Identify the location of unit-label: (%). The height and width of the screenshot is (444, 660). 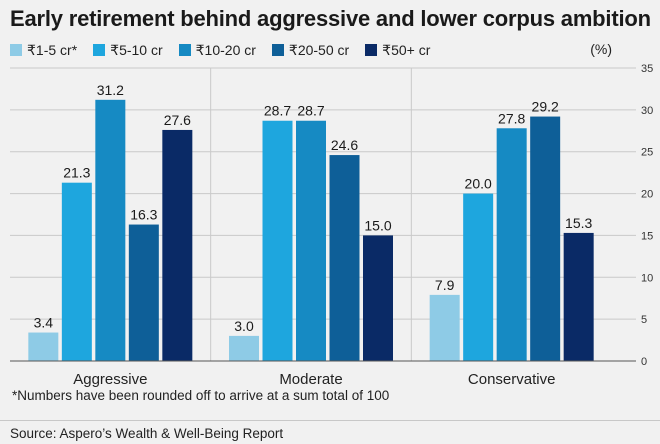
(601, 49).